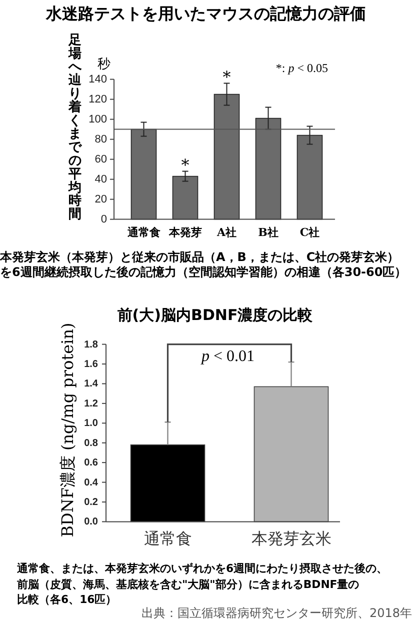  Describe the element at coordinates (310, 232) in the screenshot. I see `x-tick-label: C社` at that location.